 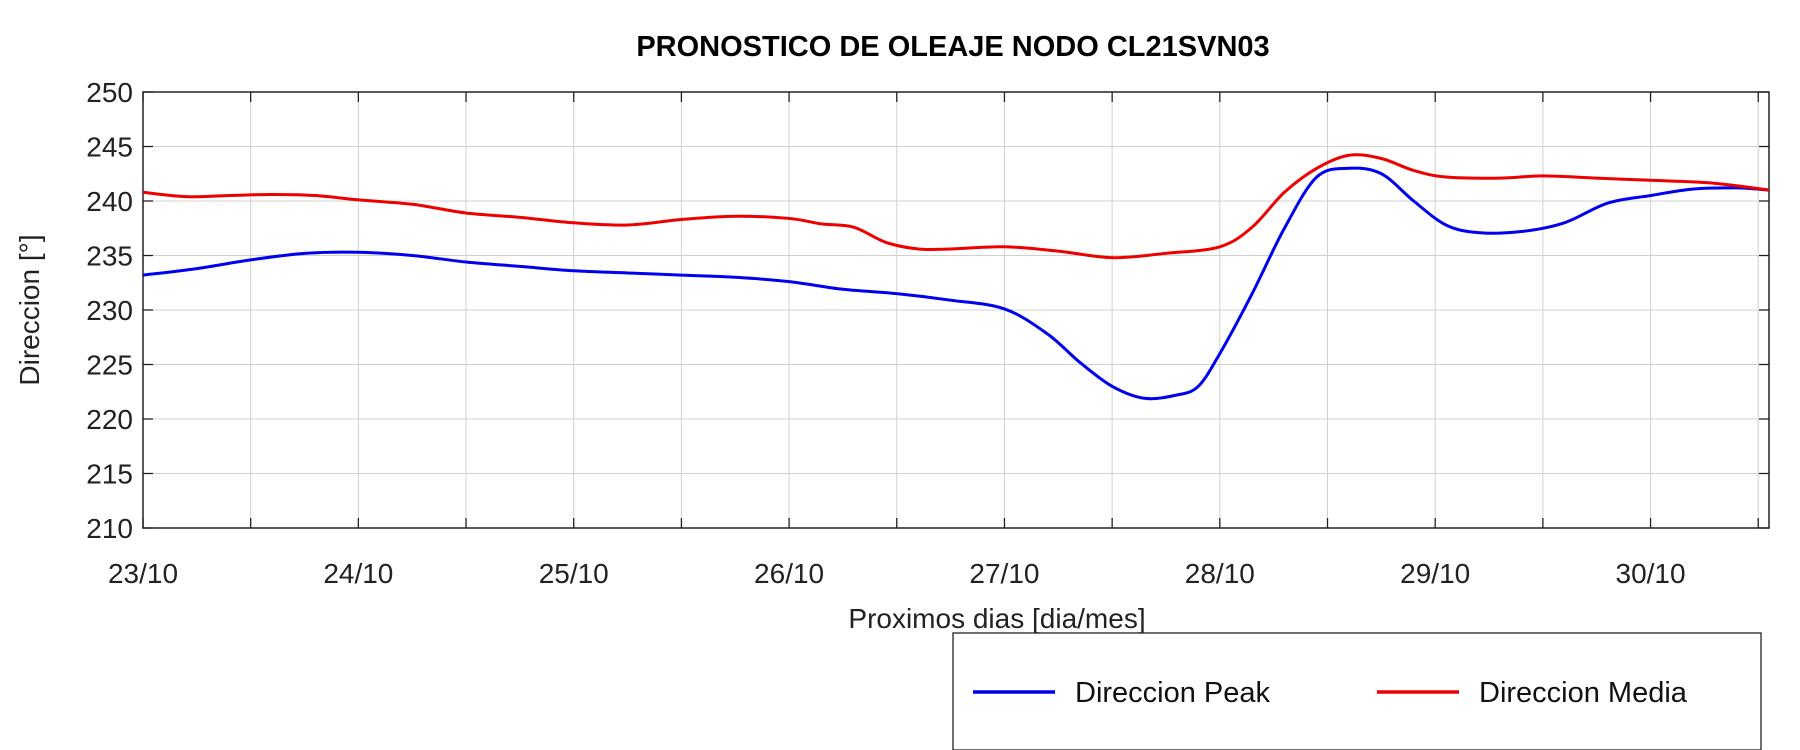 What do you see at coordinates (1651, 573) in the screenshot?
I see `x-tick-label: 30/10` at bounding box center [1651, 573].